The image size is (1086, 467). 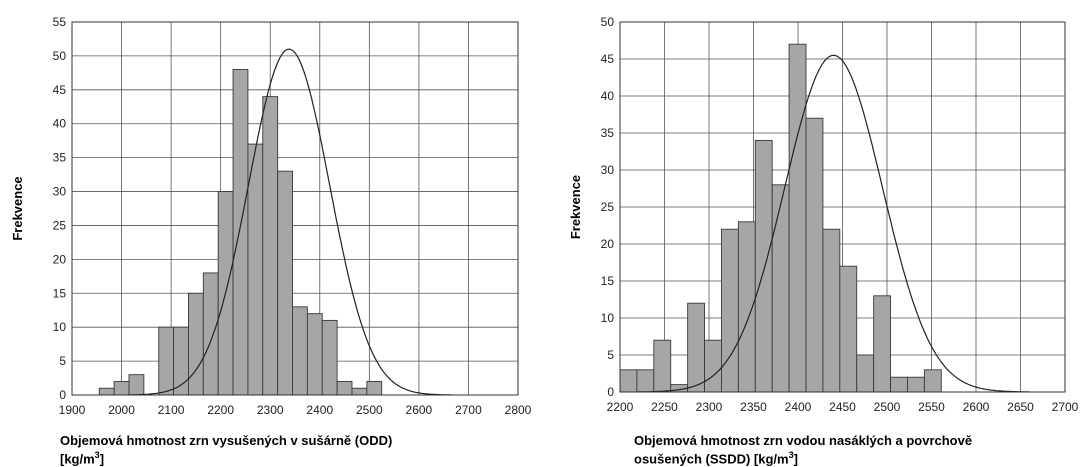 I want to click on odd-y-tick-label: 30, so click(x=60, y=192).